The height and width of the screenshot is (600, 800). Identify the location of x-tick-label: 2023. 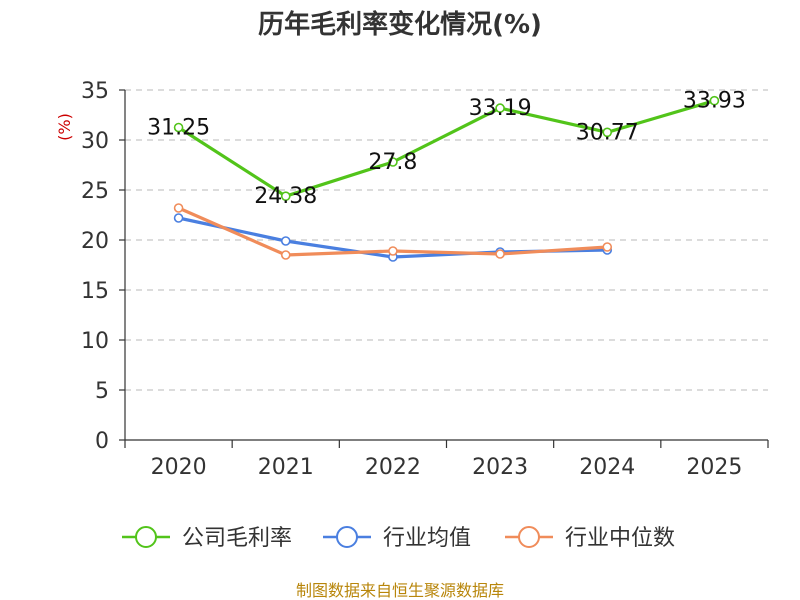
(500, 467).